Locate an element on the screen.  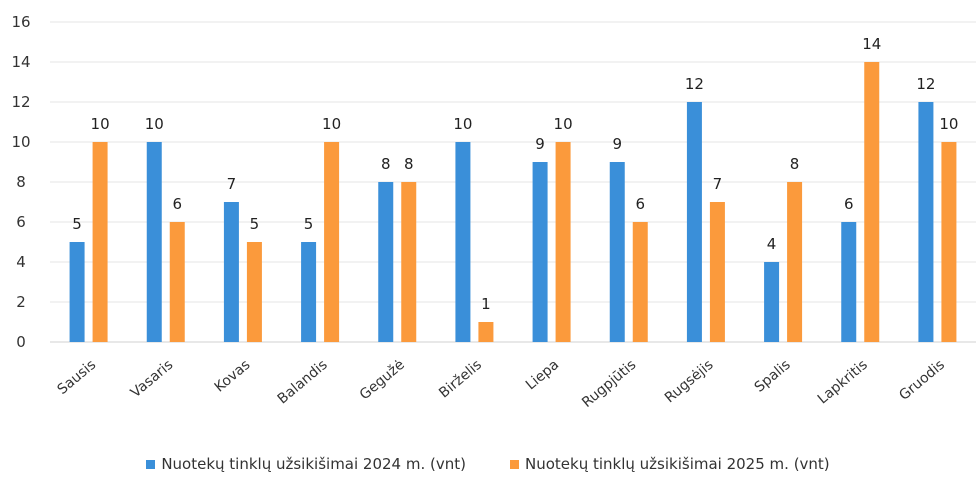
y-tick-label: 8 is located at coordinates (21, 182).